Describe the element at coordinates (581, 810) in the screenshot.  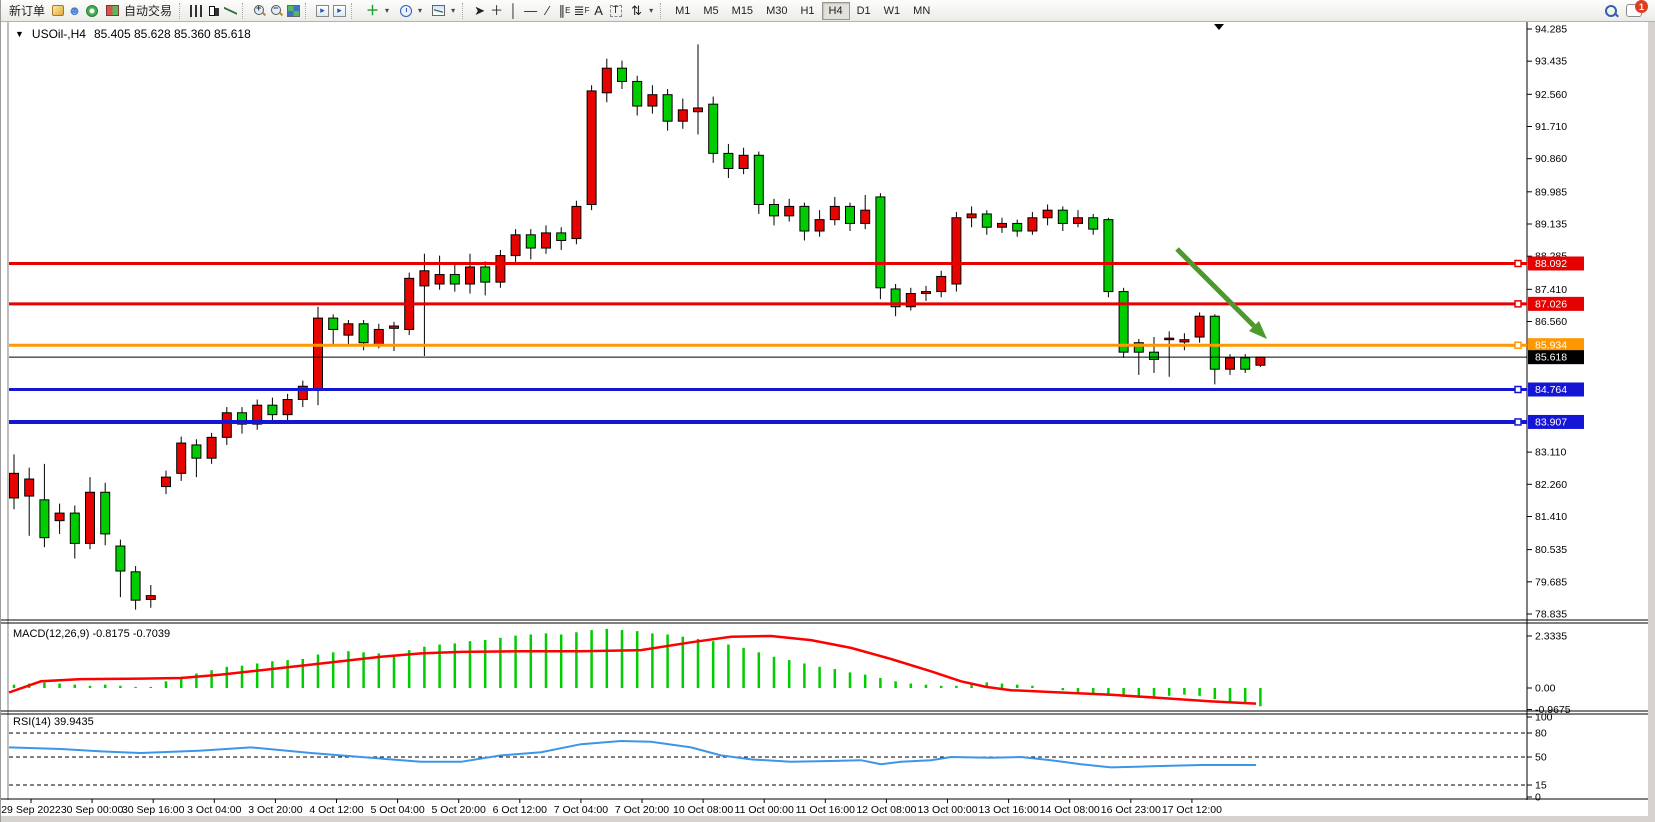
I see `svg-text: 7 Oct 04:00` at that location.